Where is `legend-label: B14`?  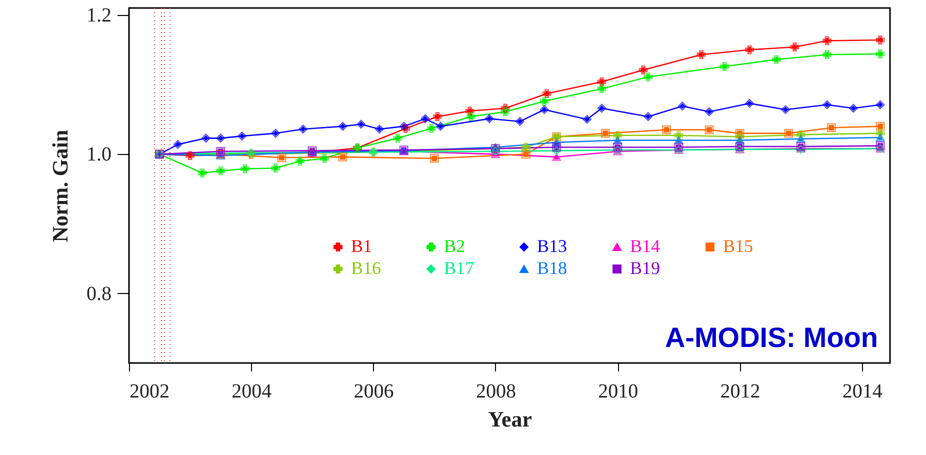
legend-label: B14 is located at coordinates (645, 246).